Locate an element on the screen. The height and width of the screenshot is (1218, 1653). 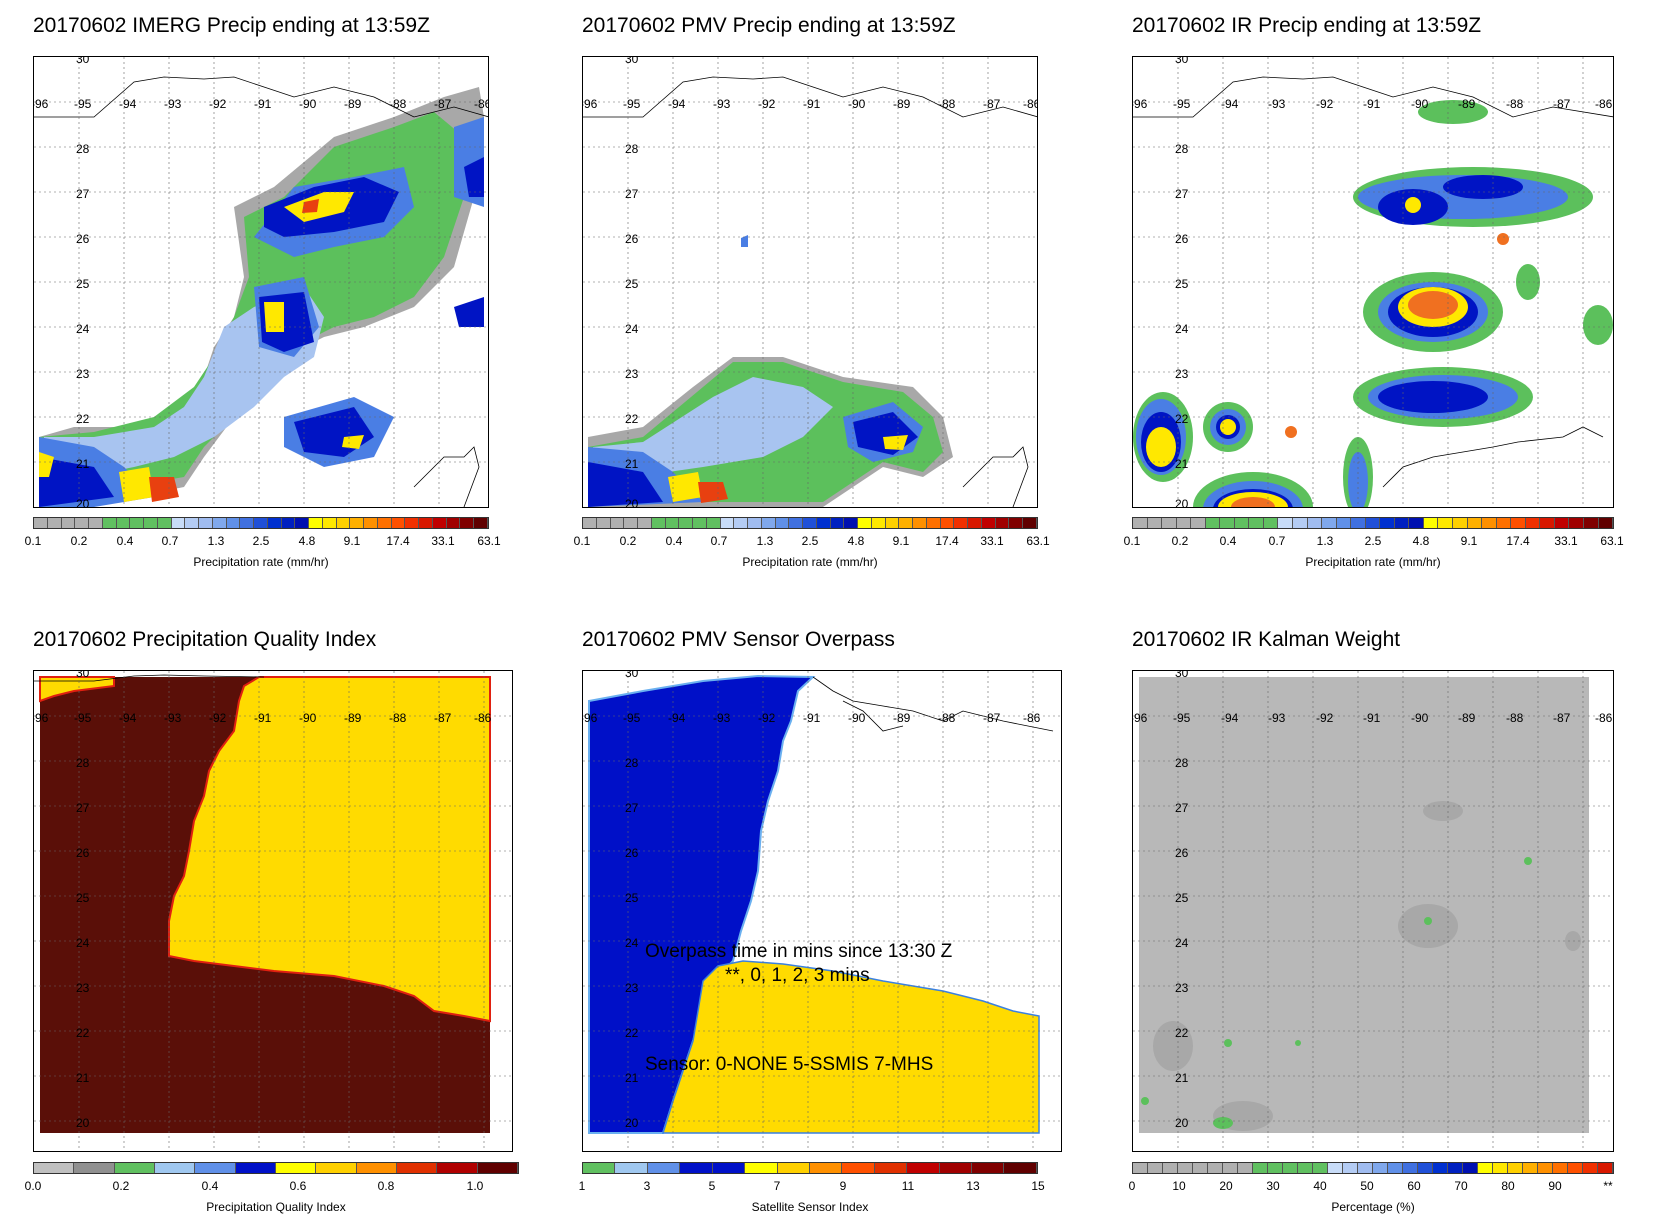
panel-title: 20170602 IR Precip ending at 13:59Z is located at coordinates (1307, 25).